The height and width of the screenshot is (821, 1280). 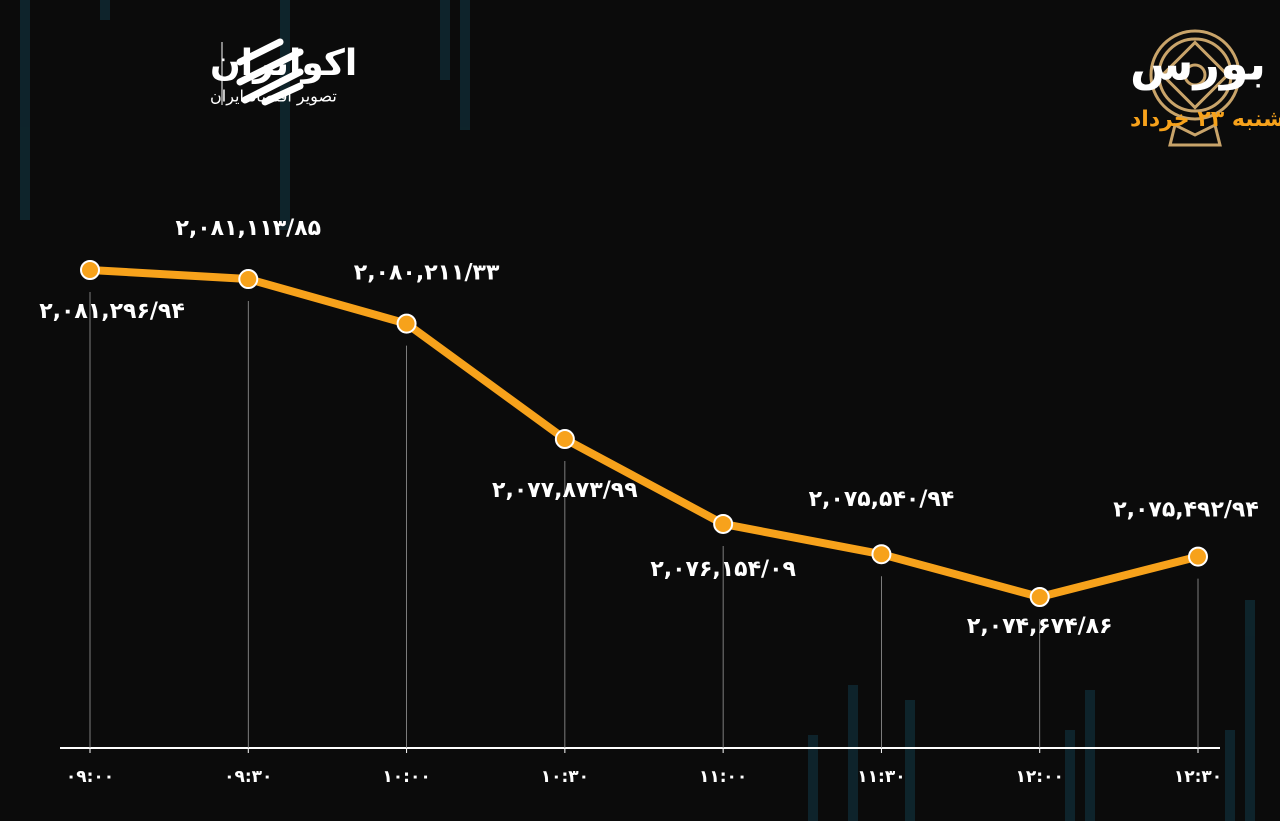 I want to click on title: روند شاخص کل بورس, so click(x=1205, y=64).